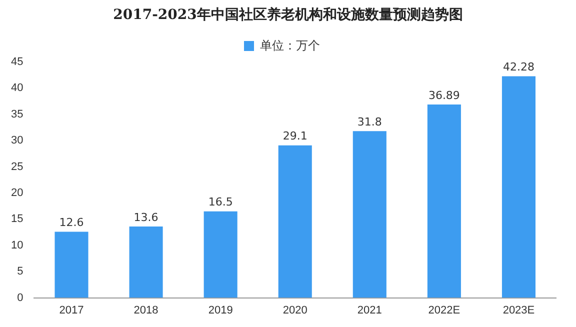 This screenshot has height=327, width=576. Describe the element at coordinates (146, 217) in the screenshot. I see `data-label: 13.6` at that location.